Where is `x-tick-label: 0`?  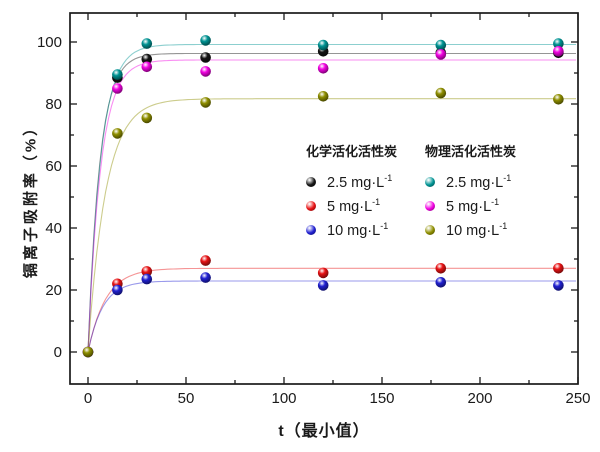 x-tick-label: 0 is located at coordinates (88, 398).